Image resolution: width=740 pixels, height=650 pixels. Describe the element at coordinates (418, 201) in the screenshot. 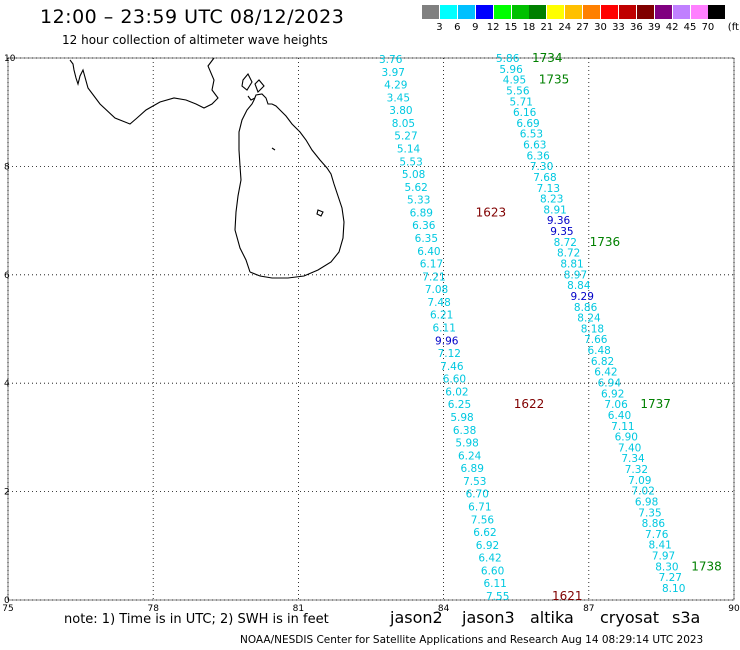

I see `wave-height-value: 5.33` at that location.